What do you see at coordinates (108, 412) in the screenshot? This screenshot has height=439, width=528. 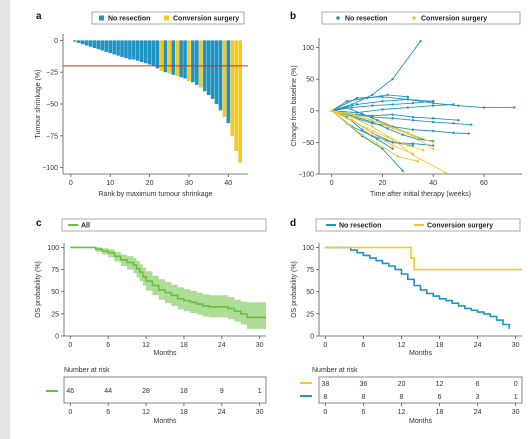 I see `x-tick-label: 6` at bounding box center [108, 412].